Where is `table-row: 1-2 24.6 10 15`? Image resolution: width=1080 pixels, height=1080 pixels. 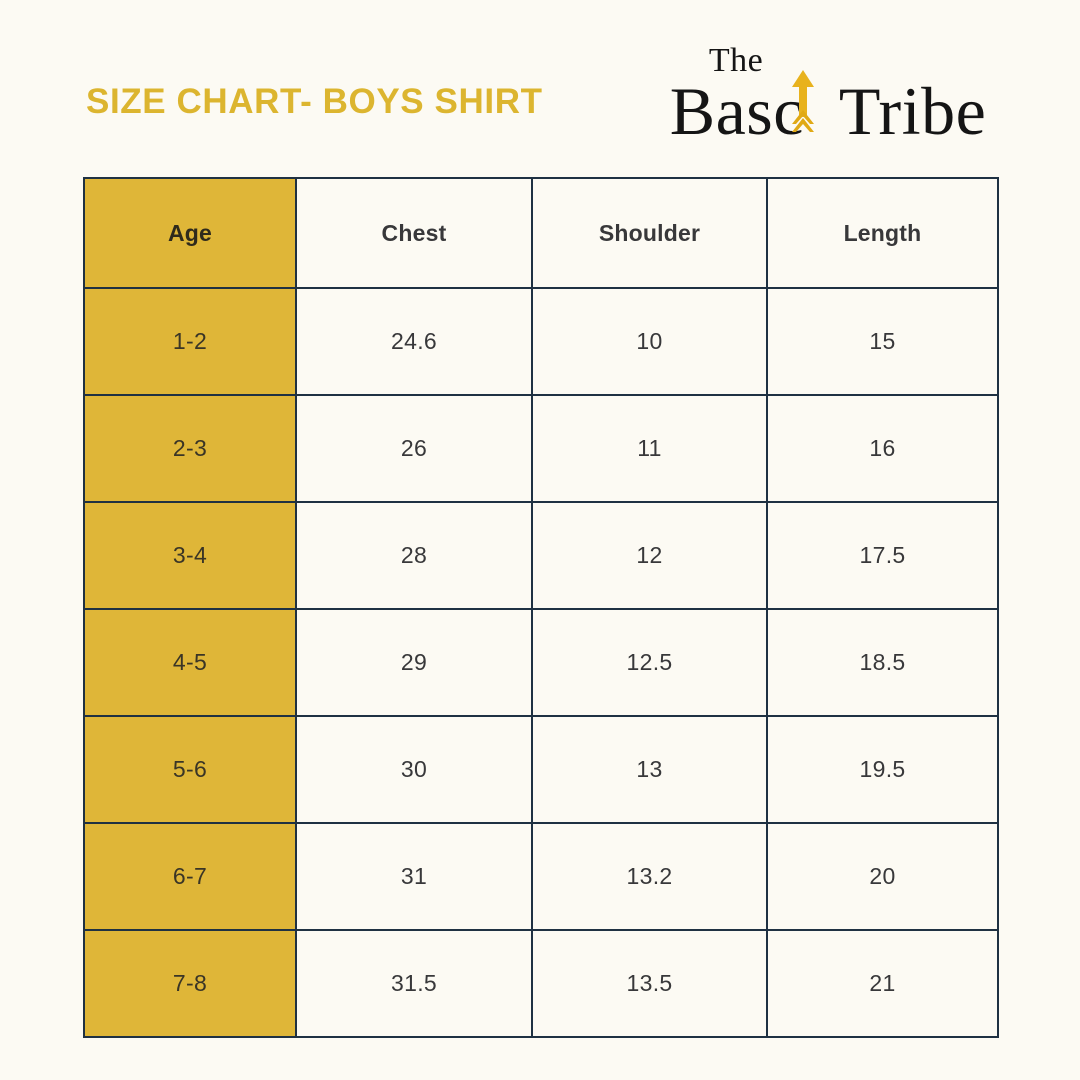 table-row: 1-2 24.6 10 15 is located at coordinates (541, 341).